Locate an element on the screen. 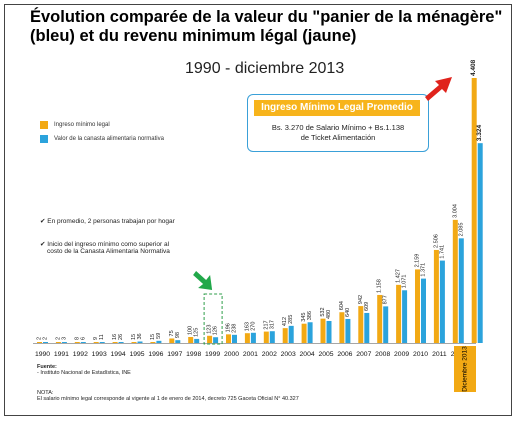 The width and height of the screenshot is (518, 421). data-label: 15 is located at coordinates (153, 337).